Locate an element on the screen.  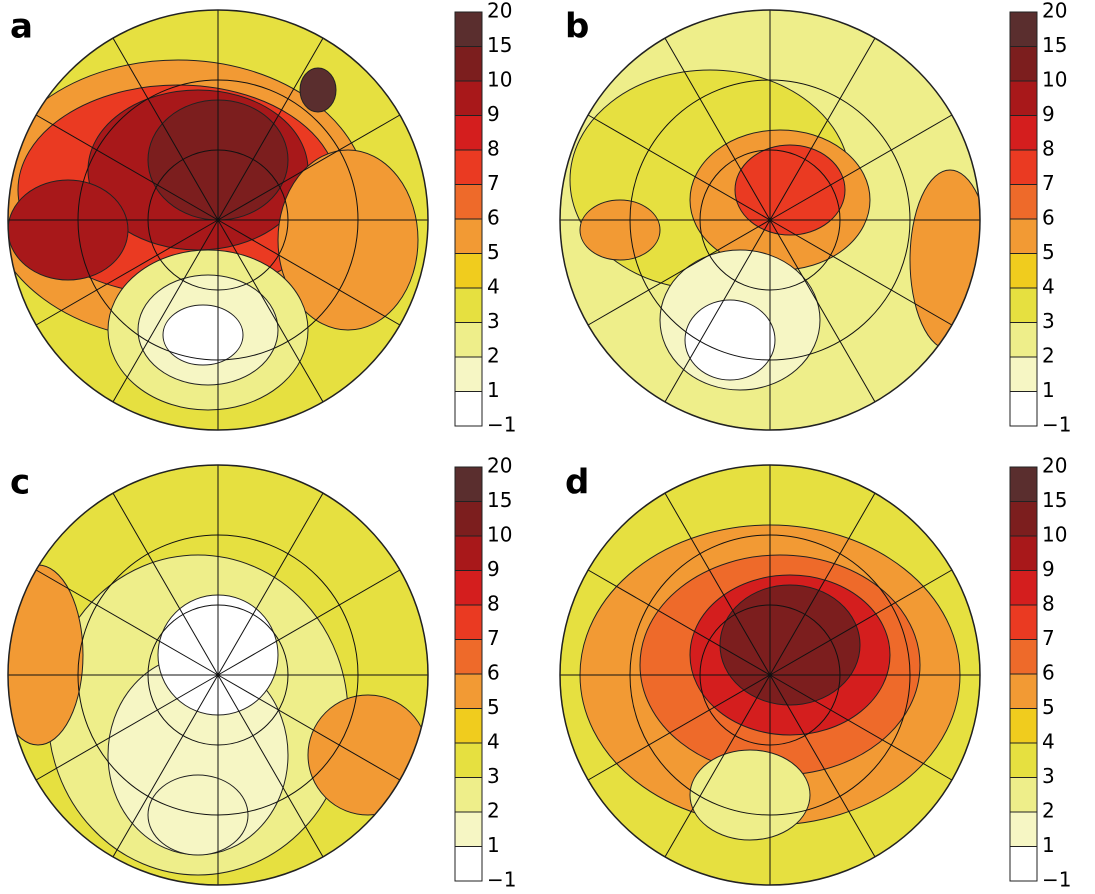
panel-label: a is located at coordinates (21, 27).